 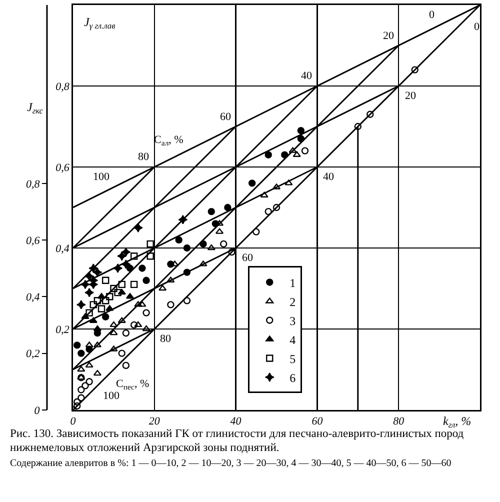 What do you see at coordinates (63, 248) in the screenshot?
I see `y-tick-label: 0,4` at bounding box center [63, 248].